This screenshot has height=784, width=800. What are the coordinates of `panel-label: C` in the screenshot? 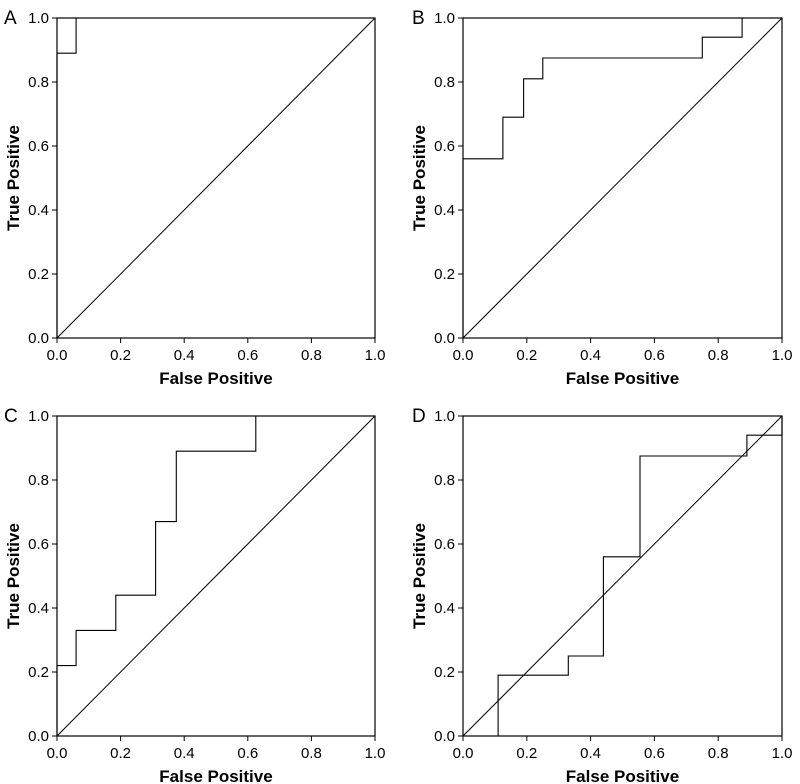 It's located at (11, 416).